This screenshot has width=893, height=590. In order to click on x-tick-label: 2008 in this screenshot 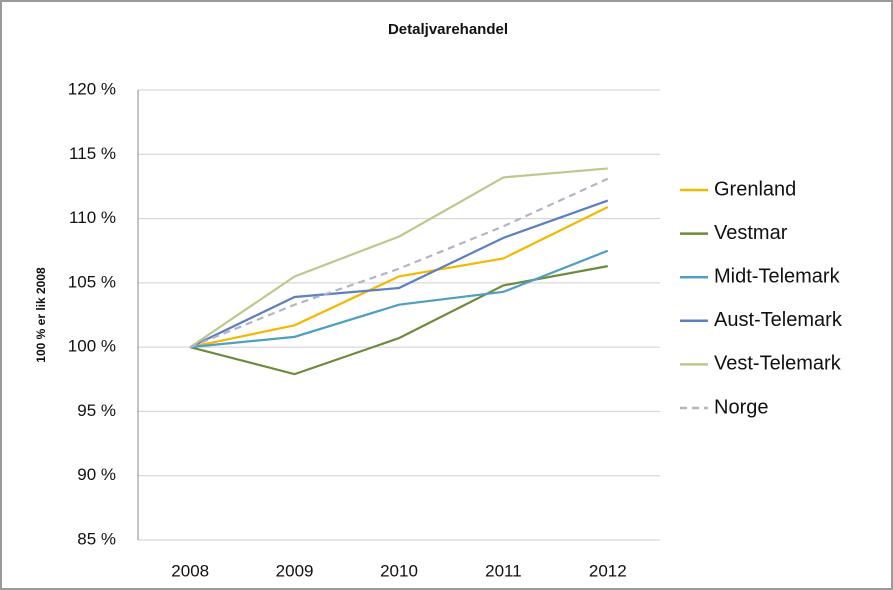, I will do `click(190, 570)`.